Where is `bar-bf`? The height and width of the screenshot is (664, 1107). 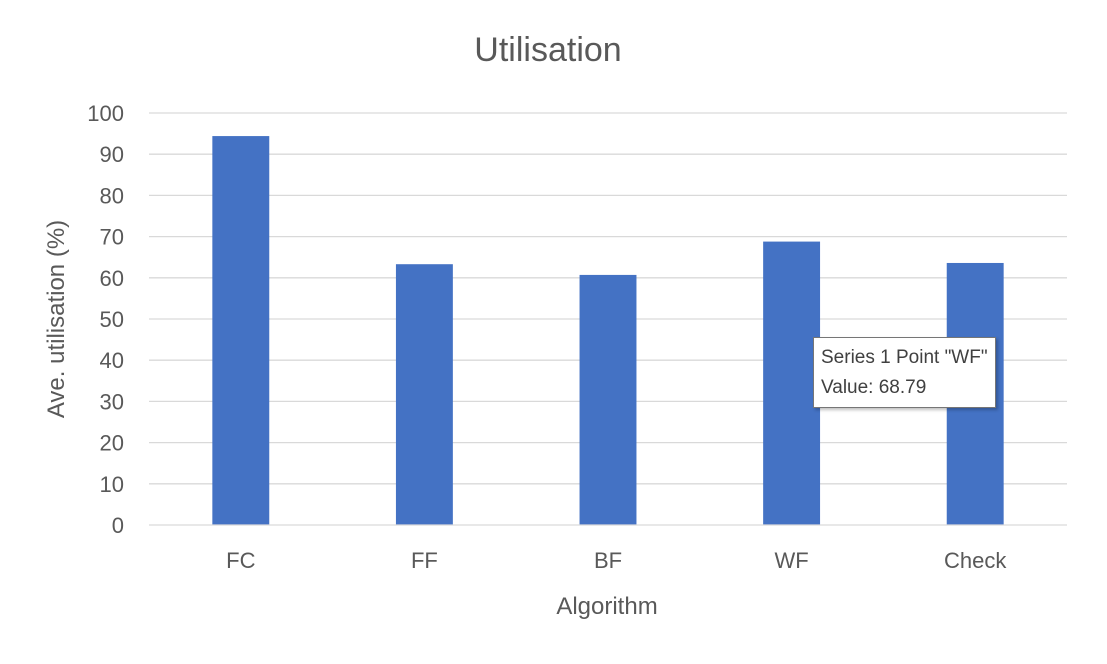
bar-bf is located at coordinates (608, 399).